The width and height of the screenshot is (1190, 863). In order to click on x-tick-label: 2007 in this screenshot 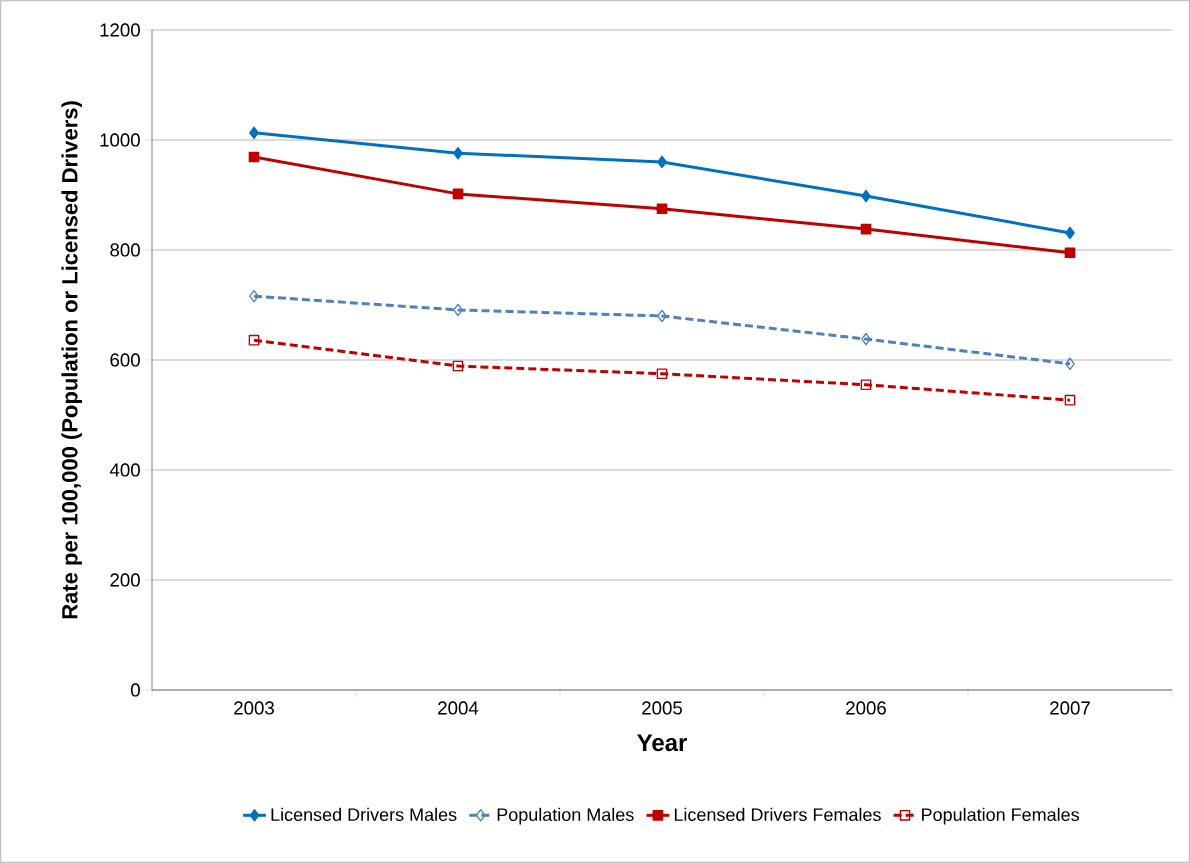, I will do `click(1070, 708)`.